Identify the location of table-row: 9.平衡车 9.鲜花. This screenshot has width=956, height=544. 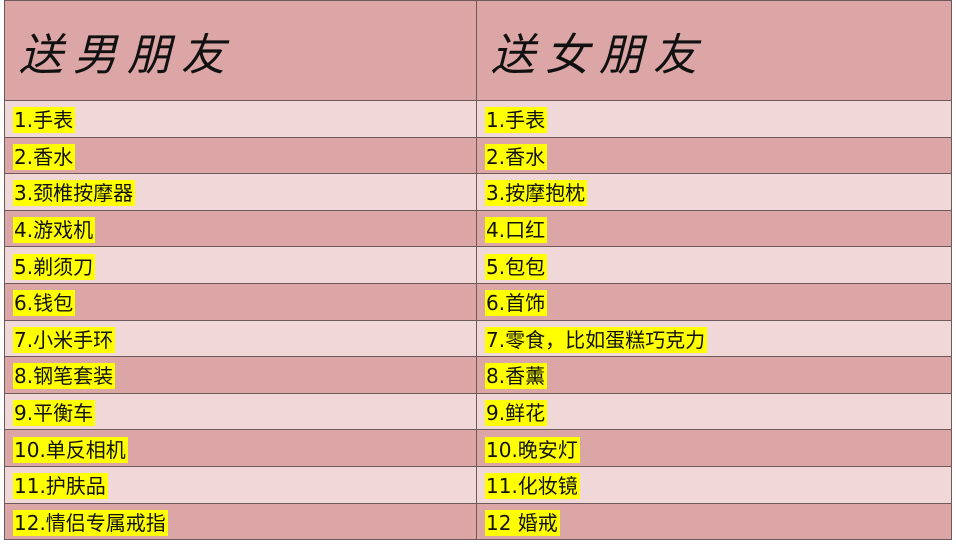
(478, 411).